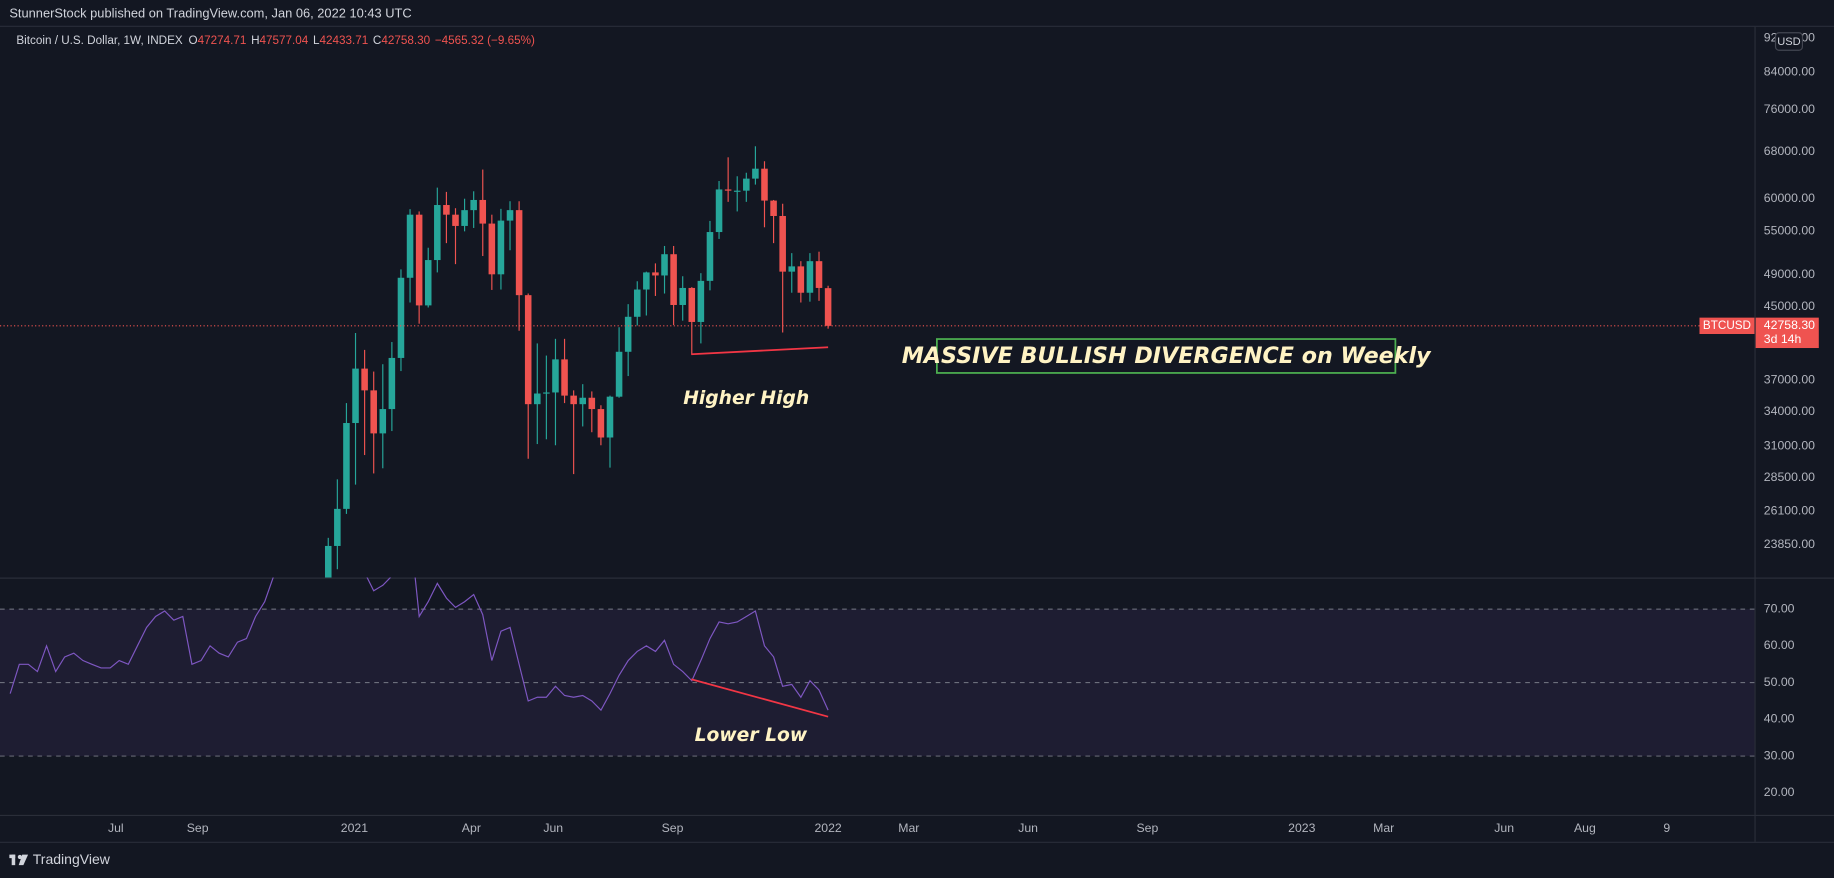 The width and height of the screenshot is (1834, 878). Describe the element at coordinates (1789, 446) in the screenshot. I see `y-tick-label: 31000.00` at that location.